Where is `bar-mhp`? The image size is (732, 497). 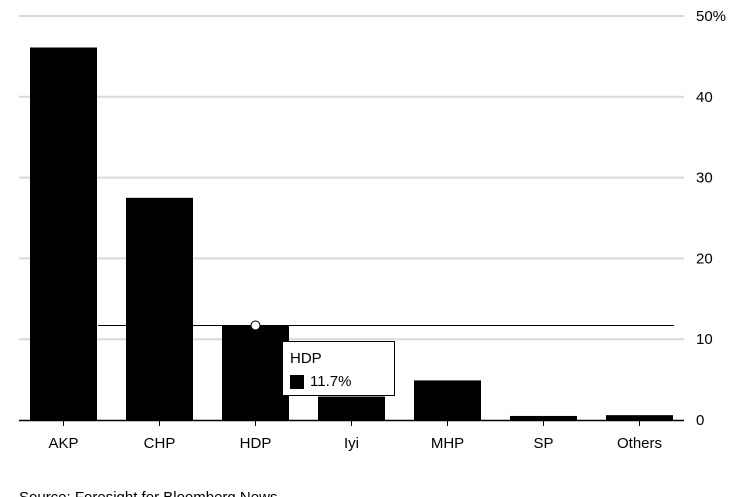
bar-mhp is located at coordinates (447, 400).